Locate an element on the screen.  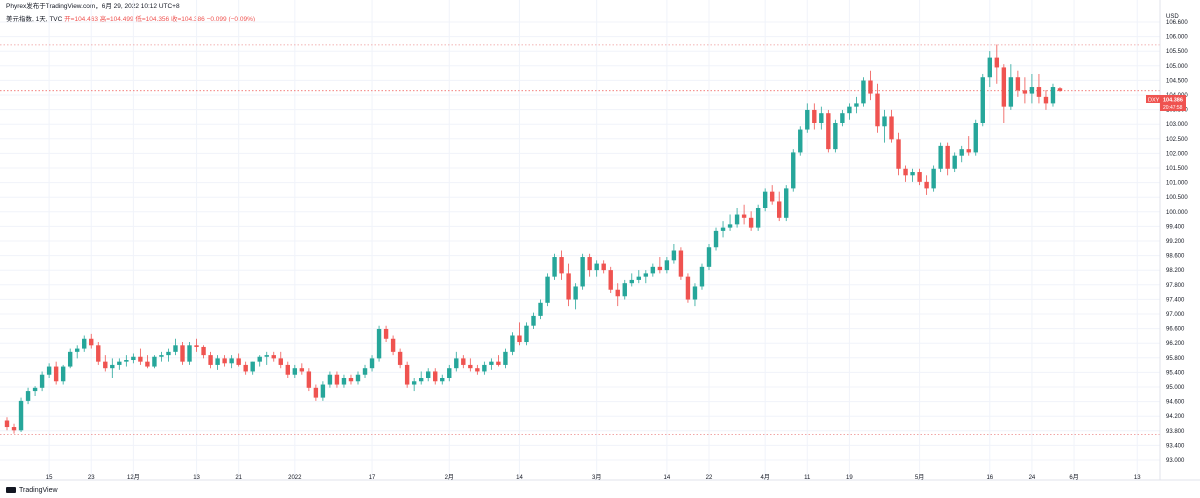
high-value: 高=104.499 is located at coordinates (116, 19).